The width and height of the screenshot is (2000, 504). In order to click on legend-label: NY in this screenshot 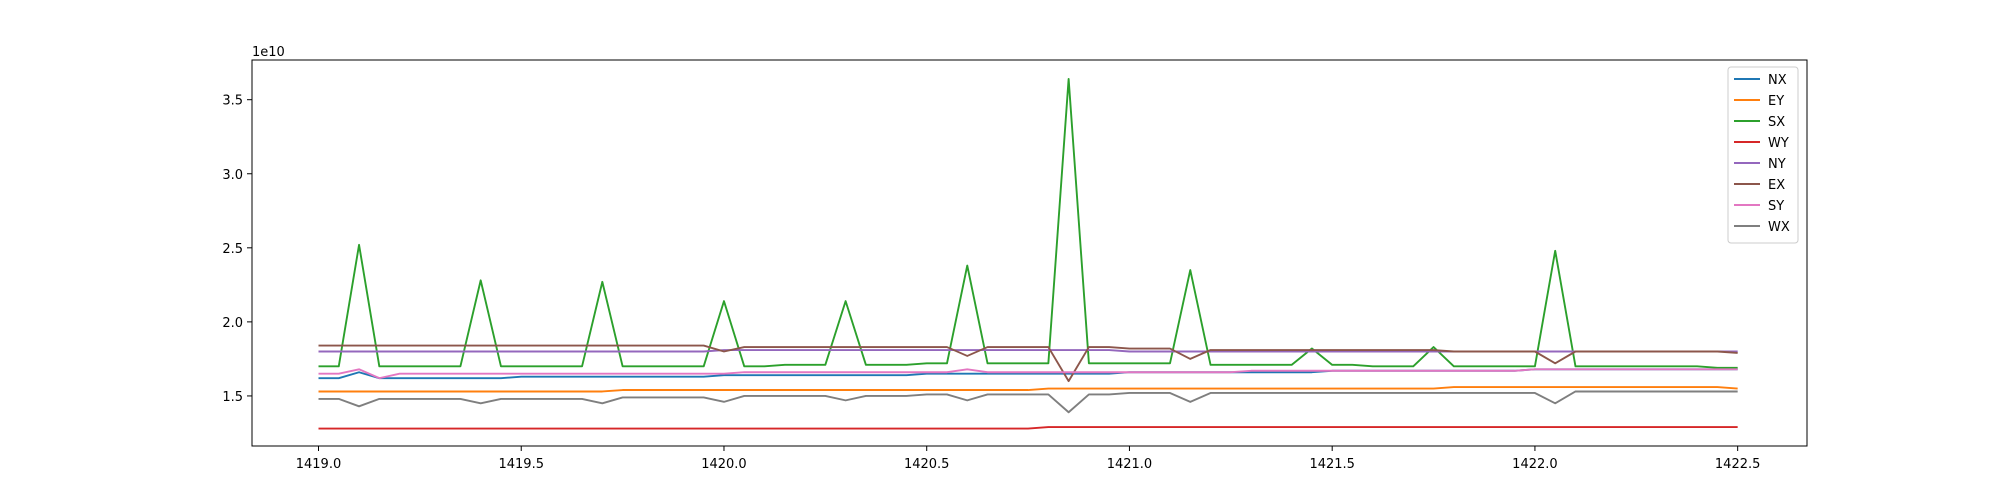, I will do `click(1777, 164)`.